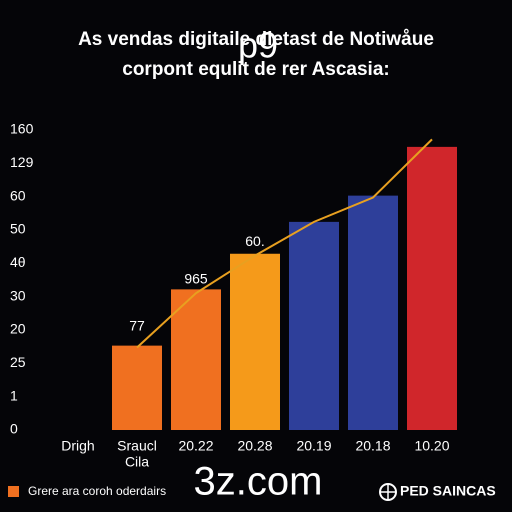 The height and width of the screenshot is (512, 512). Describe the element at coordinates (448, 491) in the screenshot. I see `logo: PED SAINCAS` at that location.